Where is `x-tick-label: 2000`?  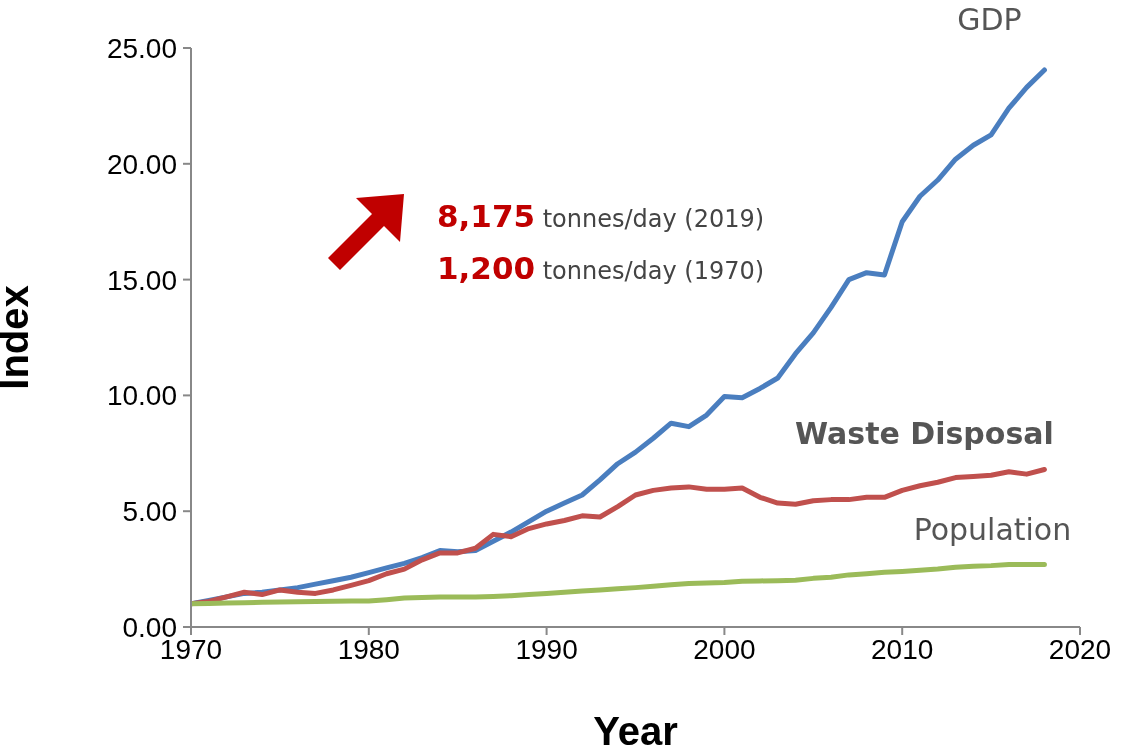
x-tick-label: 2000 is located at coordinates (724, 649).